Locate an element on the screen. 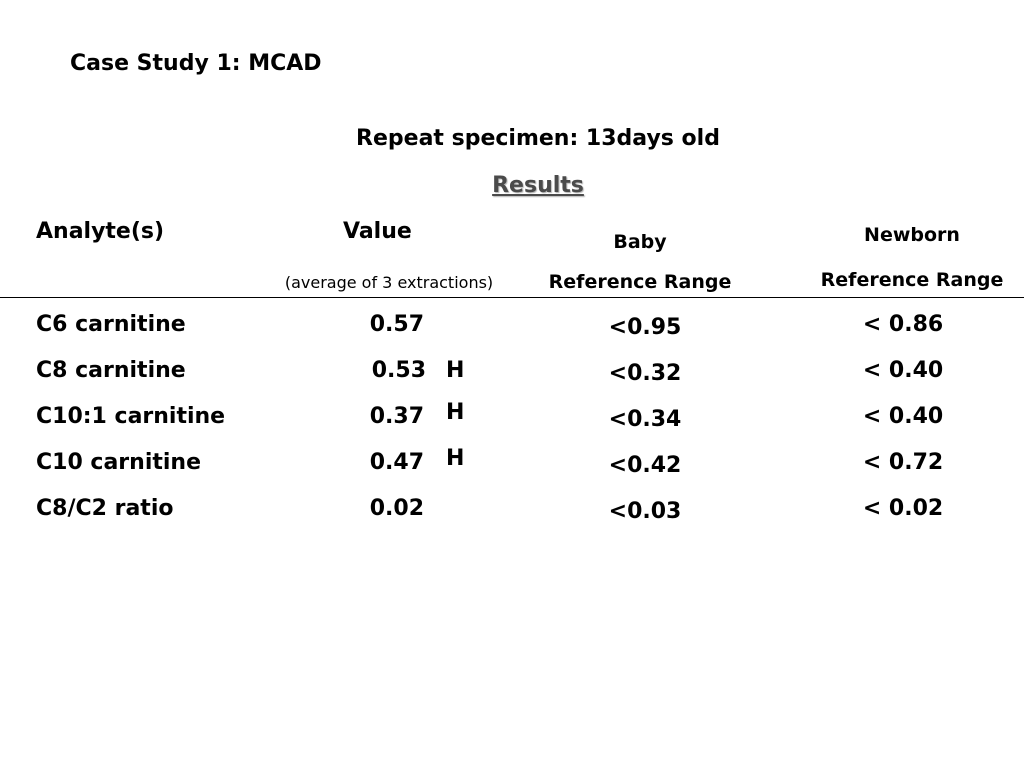 This screenshot has height=768, width=1024. row-1-analyte: C6 carnitine is located at coordinates (111, 324).